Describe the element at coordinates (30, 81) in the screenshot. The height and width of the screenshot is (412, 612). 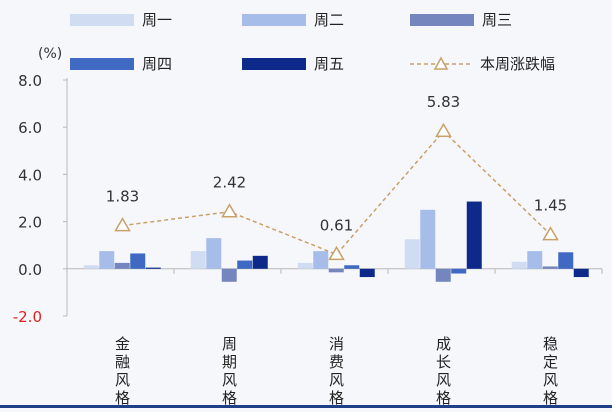
I see `y-tick-label-0: 8.0` at that location.